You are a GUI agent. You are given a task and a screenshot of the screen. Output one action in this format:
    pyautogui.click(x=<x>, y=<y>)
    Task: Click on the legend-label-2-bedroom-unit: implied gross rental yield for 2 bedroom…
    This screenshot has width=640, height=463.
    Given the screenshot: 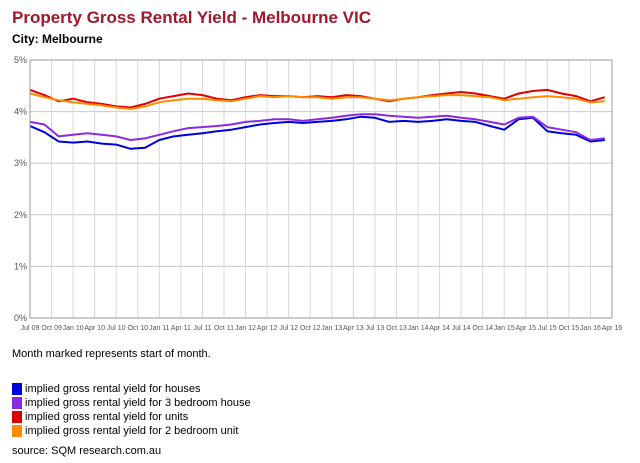 What is the action you would take?
    pyautogui.click(x=132, y=431)
    